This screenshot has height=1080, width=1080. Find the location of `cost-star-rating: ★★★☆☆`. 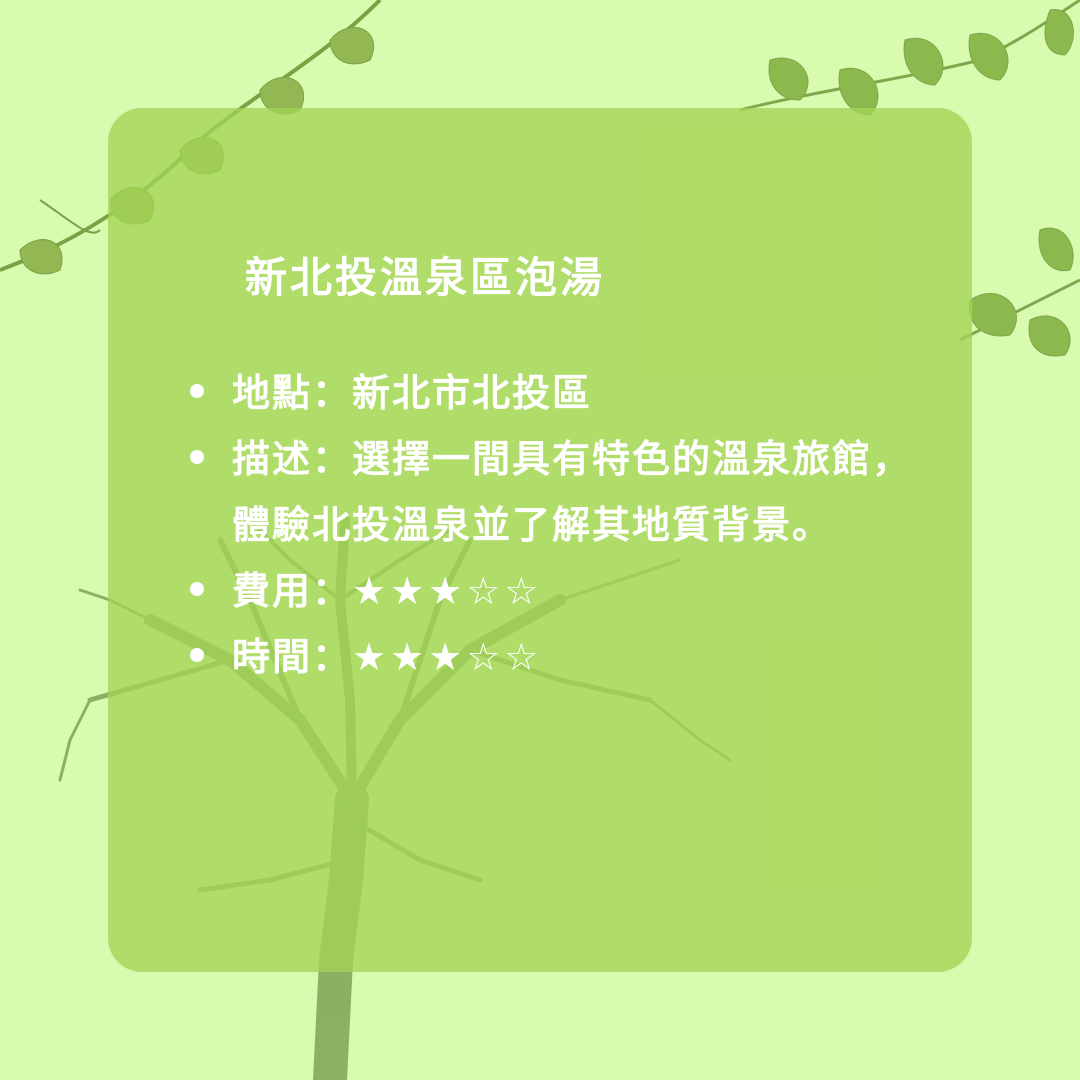

cost-star-rating: ★★★☆☆ is located at coordinates (447, 591).